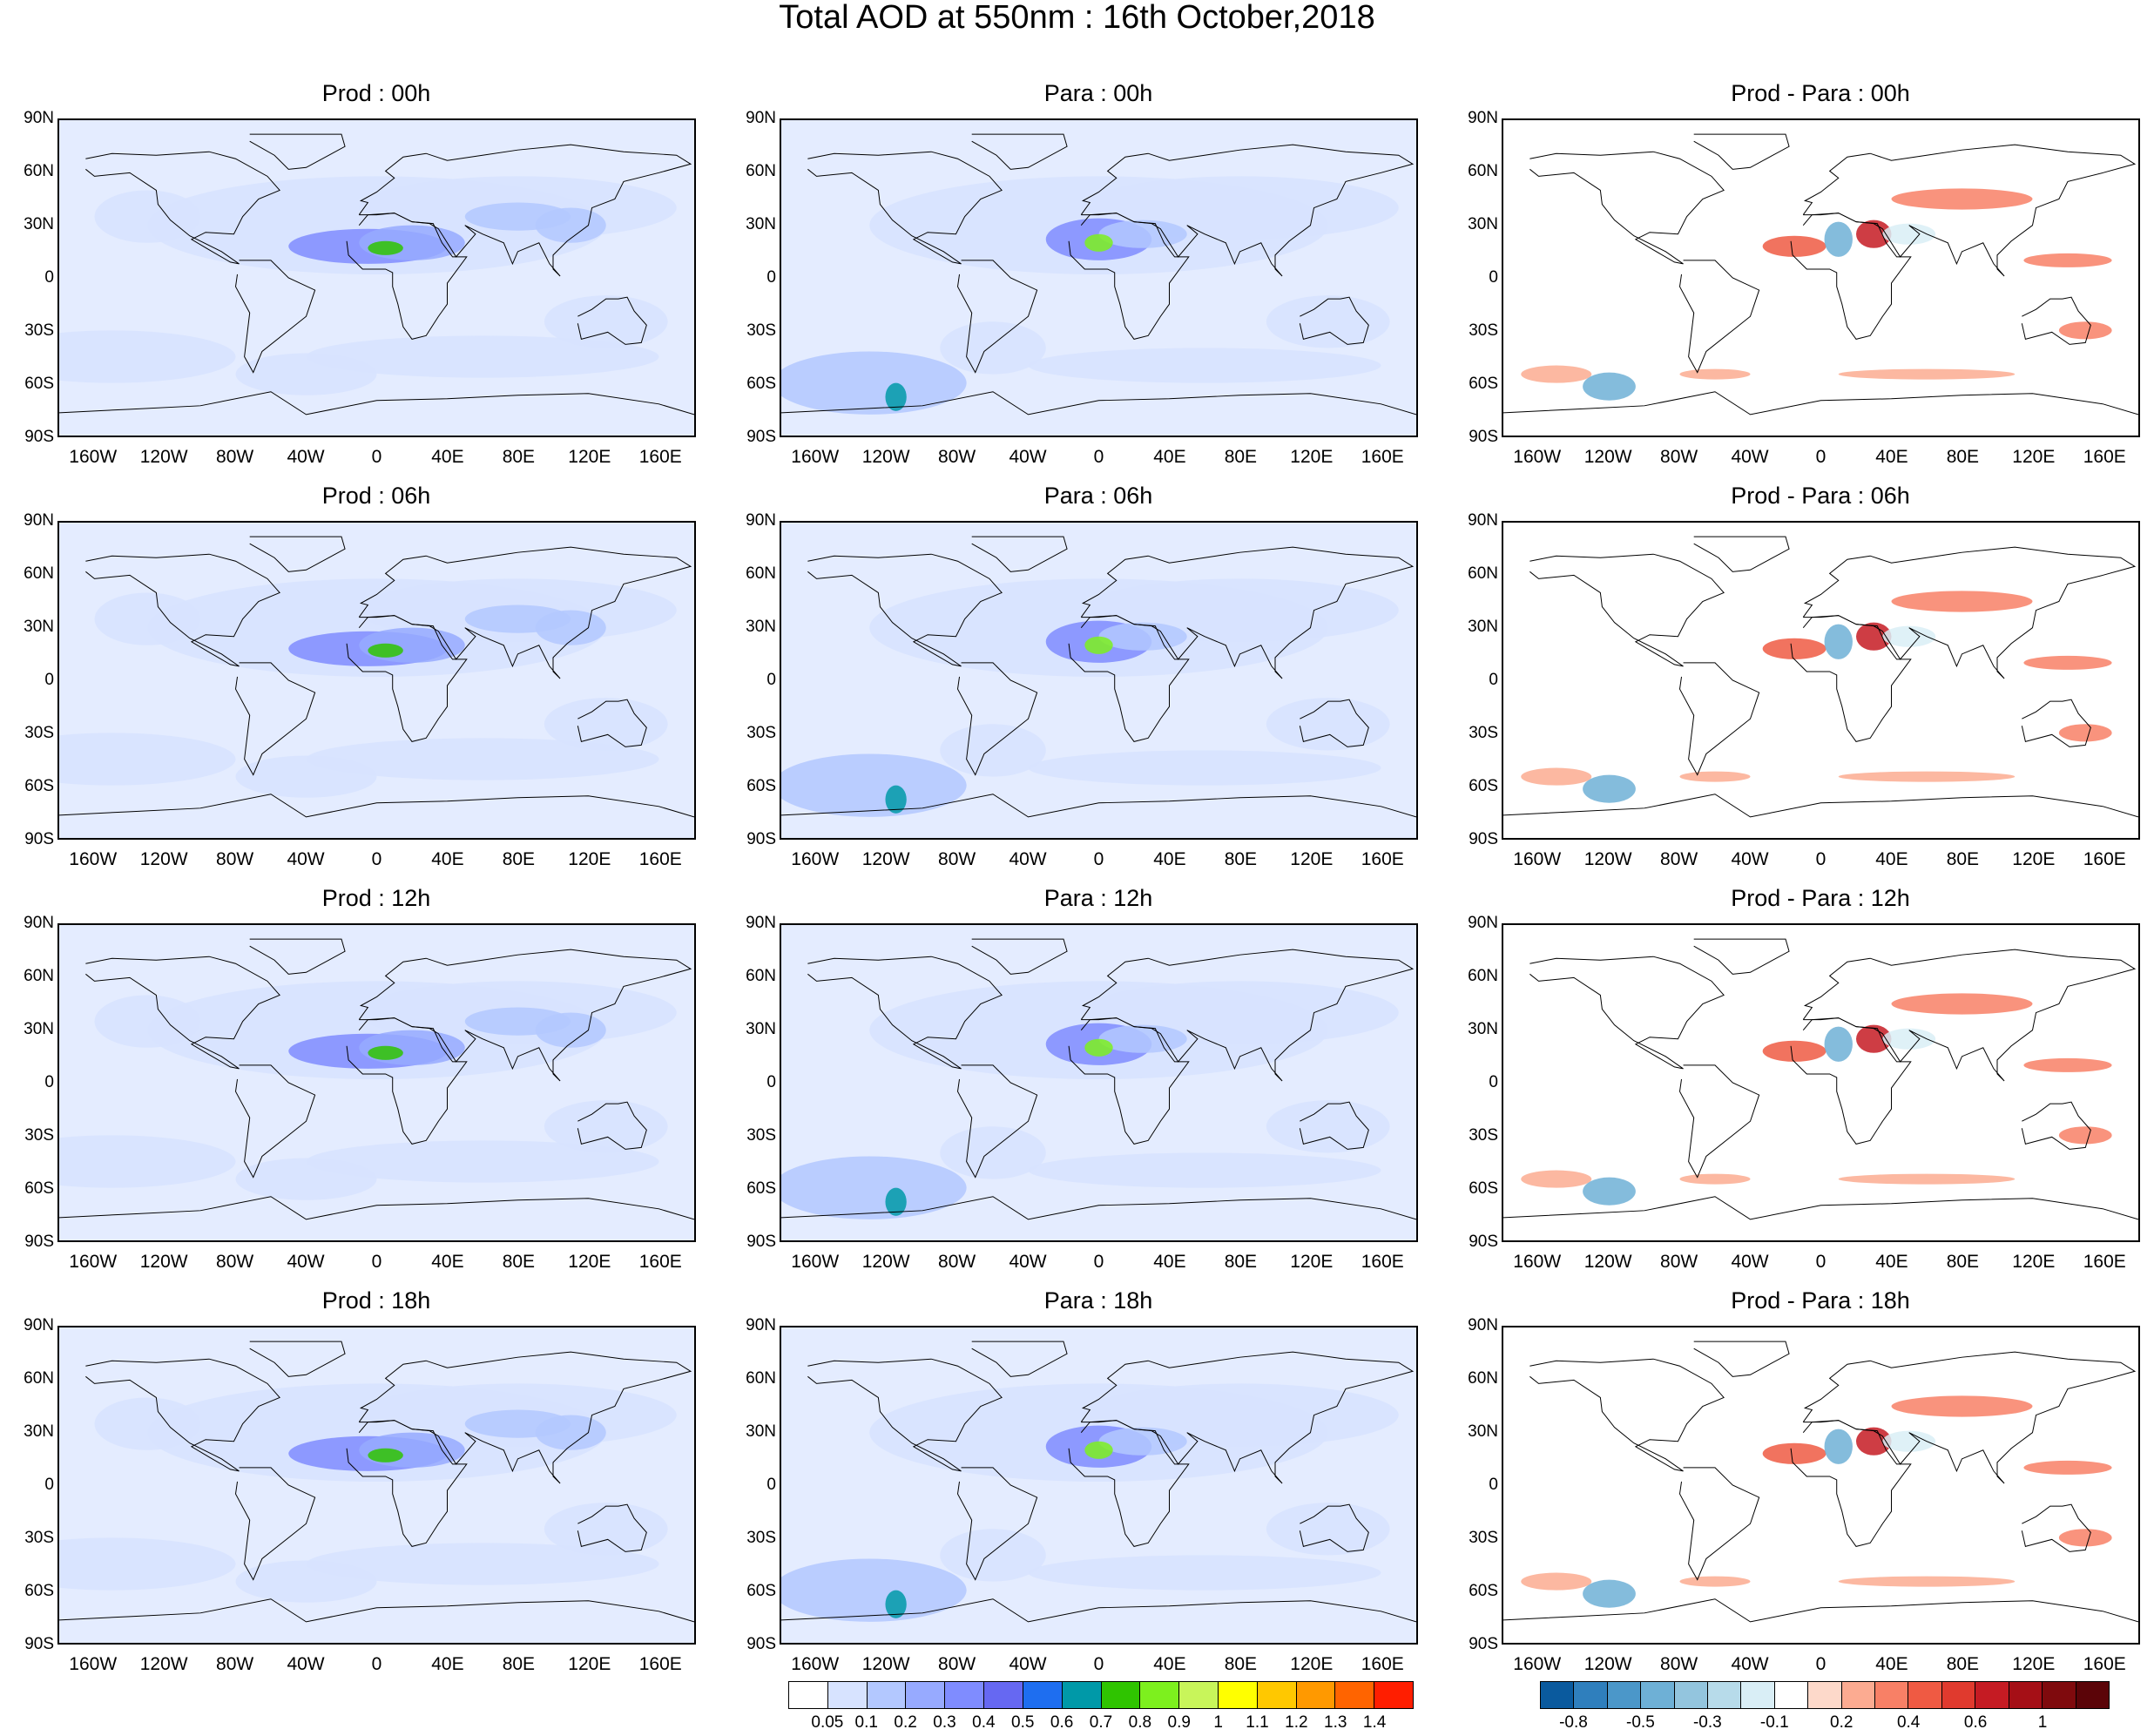 This screenshot has height=1736, width=2154. I want to click on lon-tick-label: 40W, so click(1750, 1262).